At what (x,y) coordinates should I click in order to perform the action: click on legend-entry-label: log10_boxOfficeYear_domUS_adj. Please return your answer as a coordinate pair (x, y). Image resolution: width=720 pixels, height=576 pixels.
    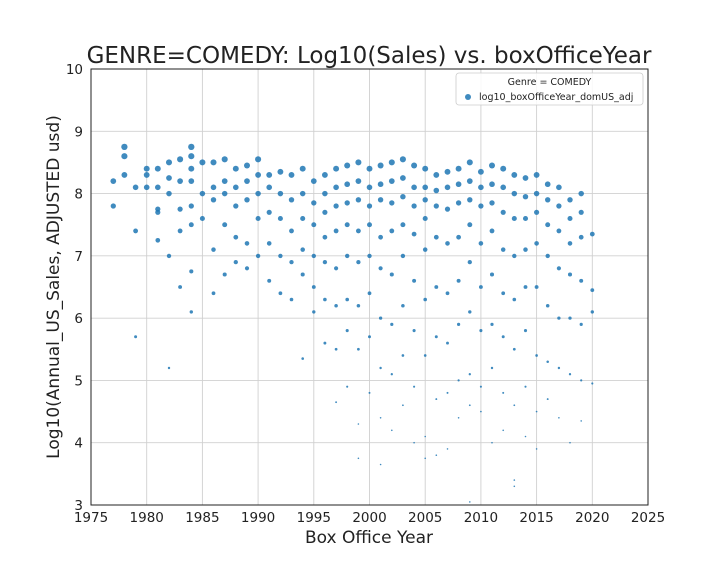
    Looking at the image, I should click on (556, 97).